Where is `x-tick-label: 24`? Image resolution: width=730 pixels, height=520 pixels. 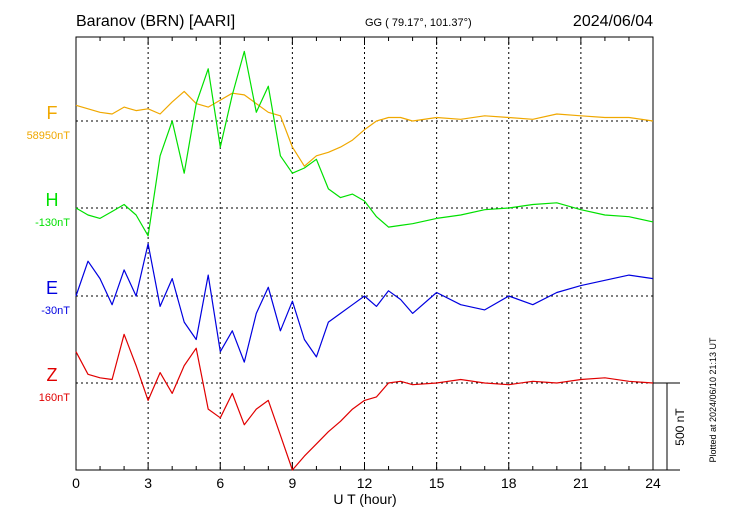 x-tick-label: 24 is located at coordinates (653, 483).